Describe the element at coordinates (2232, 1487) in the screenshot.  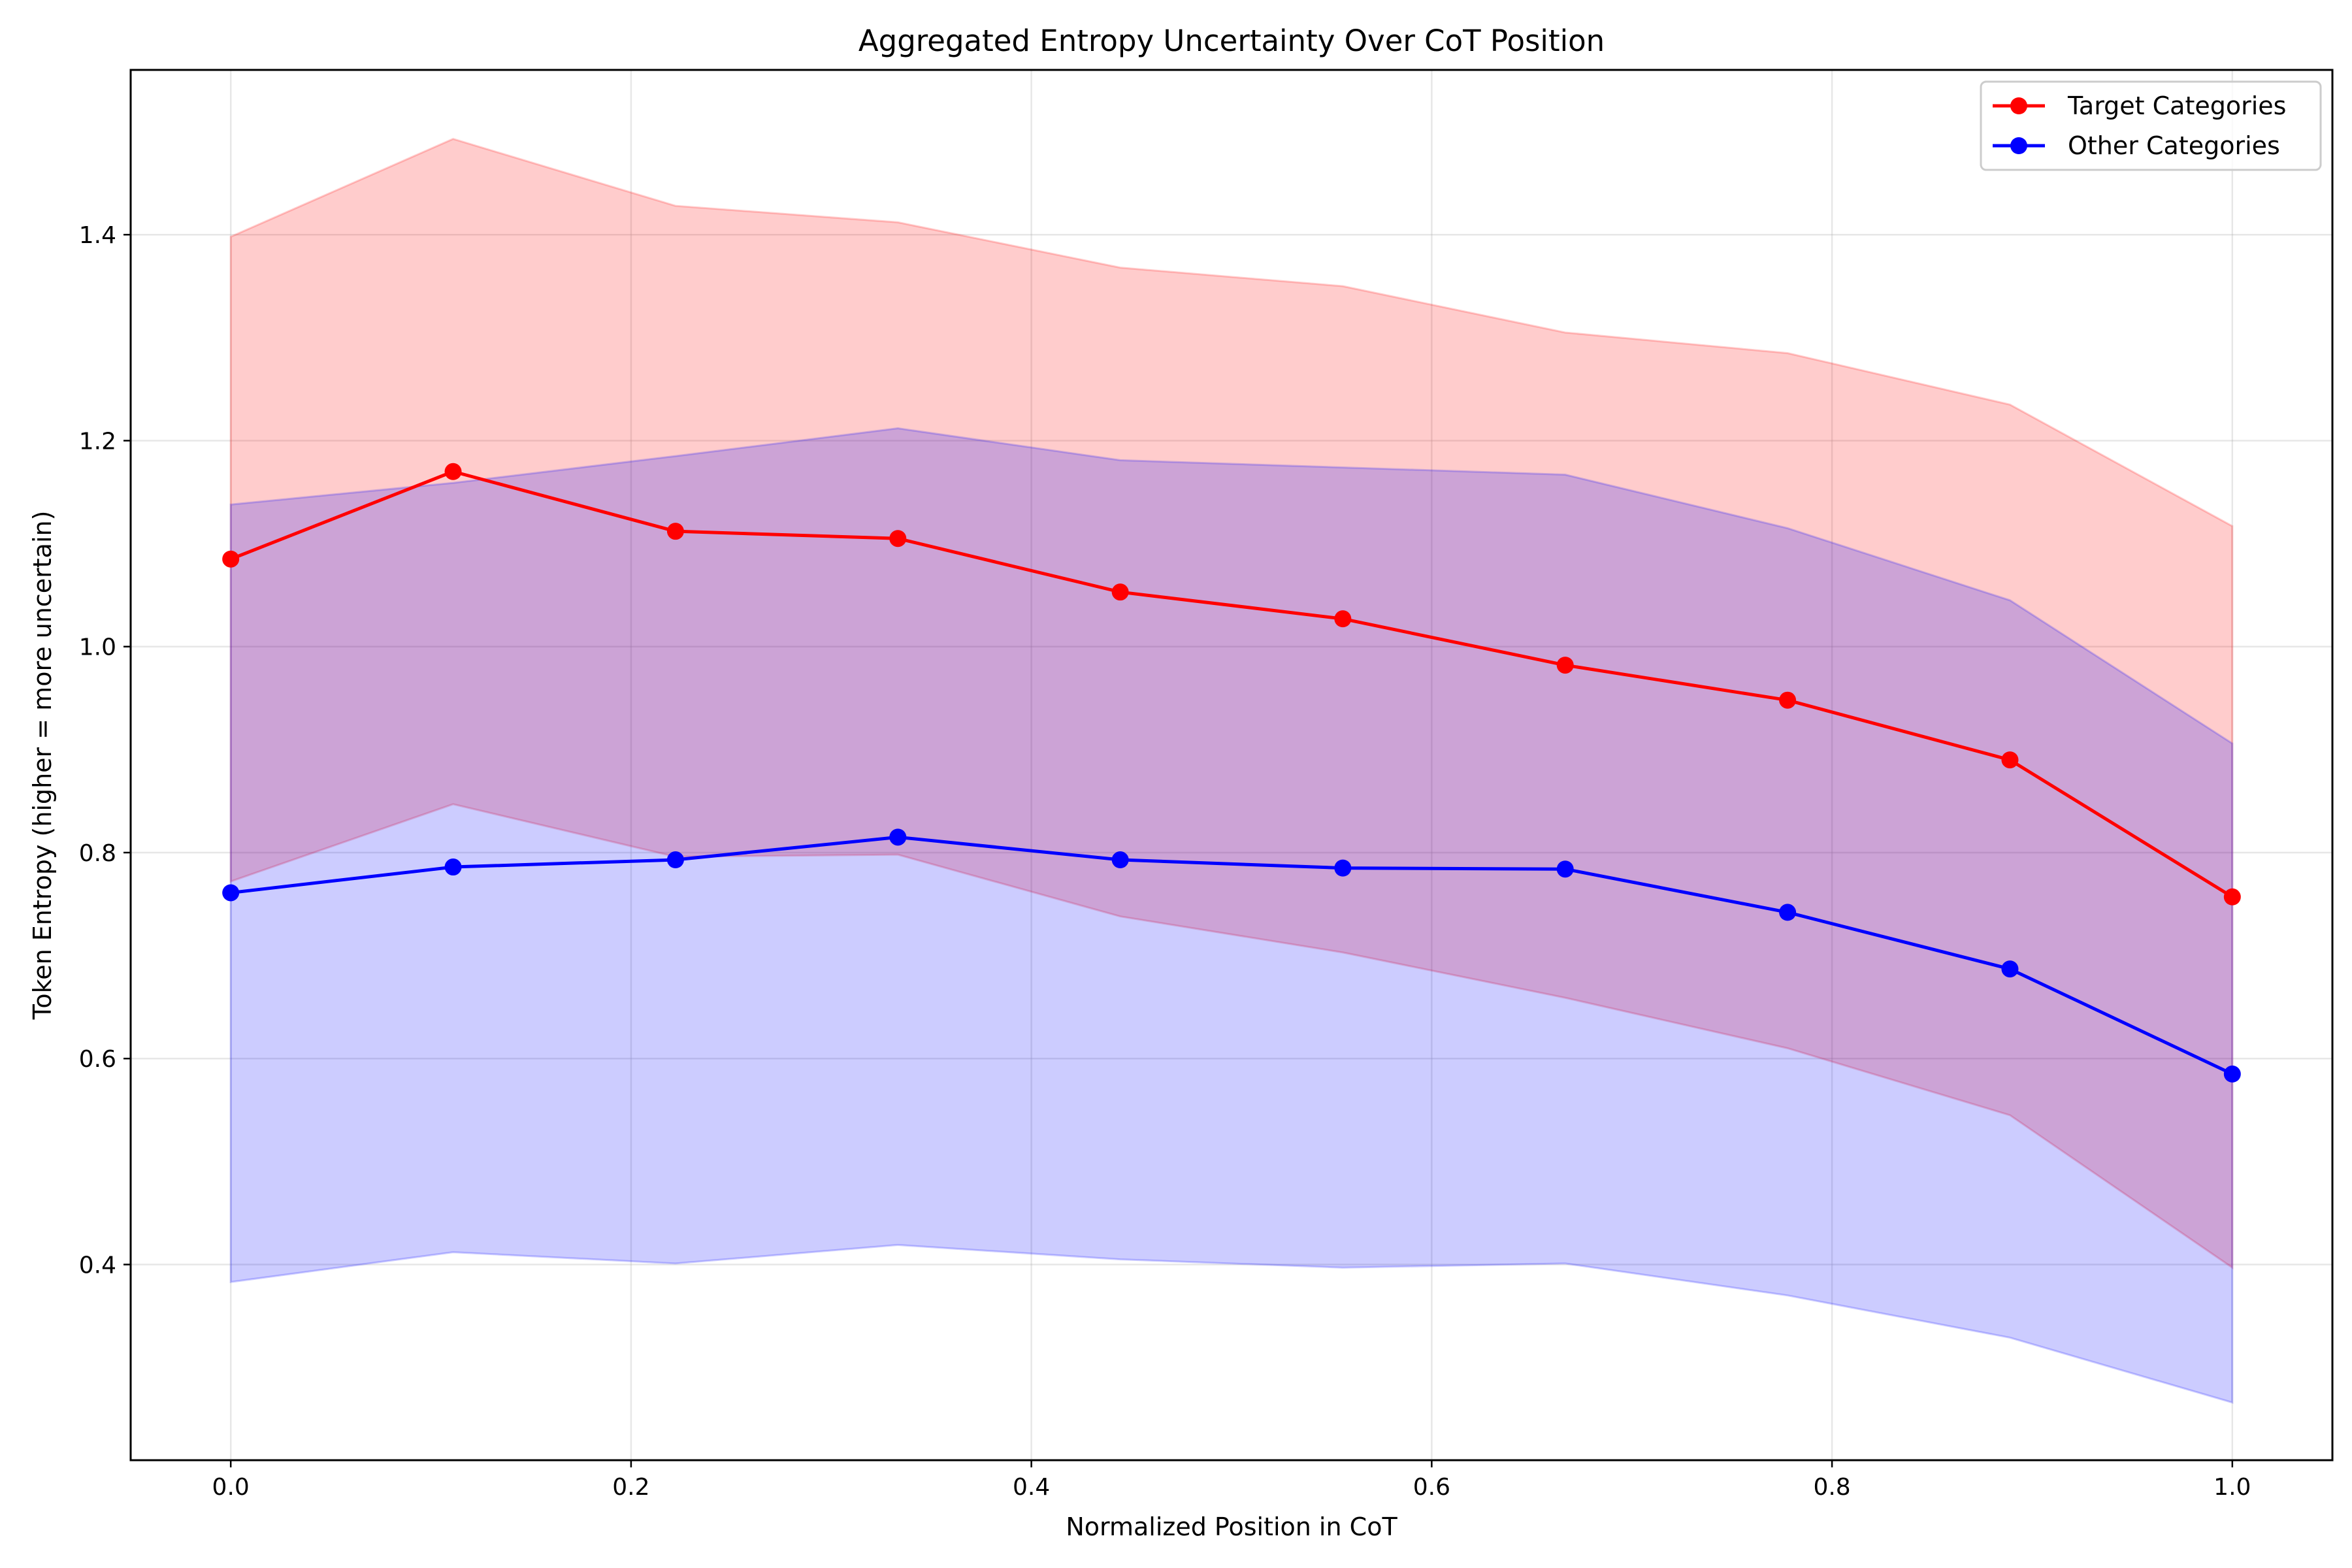
I see `x-tick-label: 1.0` at that location.